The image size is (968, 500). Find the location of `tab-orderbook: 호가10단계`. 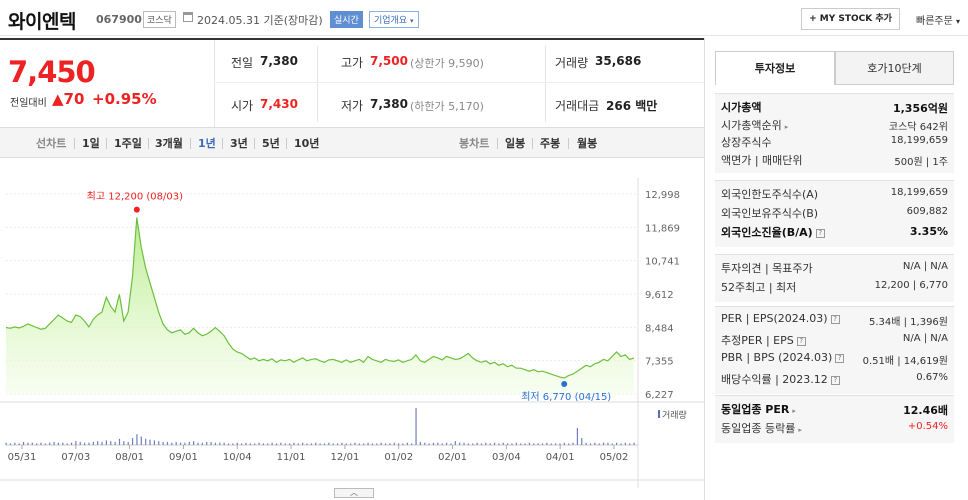

tab-orderbook: 호가10단계 is located at coordinates (894, 68).